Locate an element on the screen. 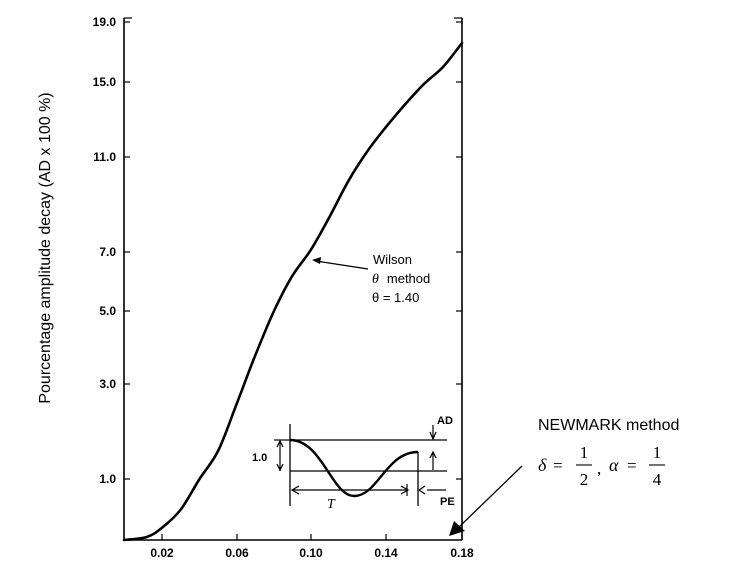 The width and height of the screenshot is (756, 564). inset-one-label: 1.0 is located at coordinates (259, 458).